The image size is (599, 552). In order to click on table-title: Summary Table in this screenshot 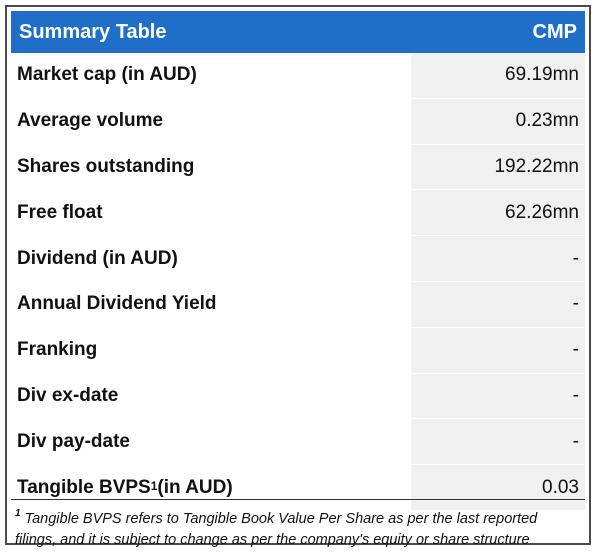, I will do `click(93, 31)`.